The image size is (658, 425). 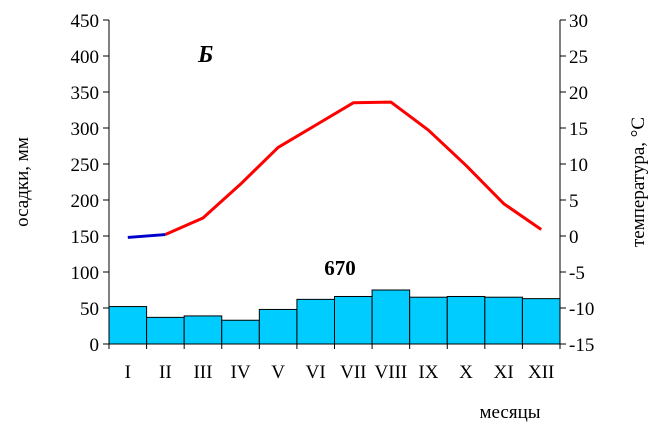 I want to click on x-tick-label: IV, so click(x=241, y=372).